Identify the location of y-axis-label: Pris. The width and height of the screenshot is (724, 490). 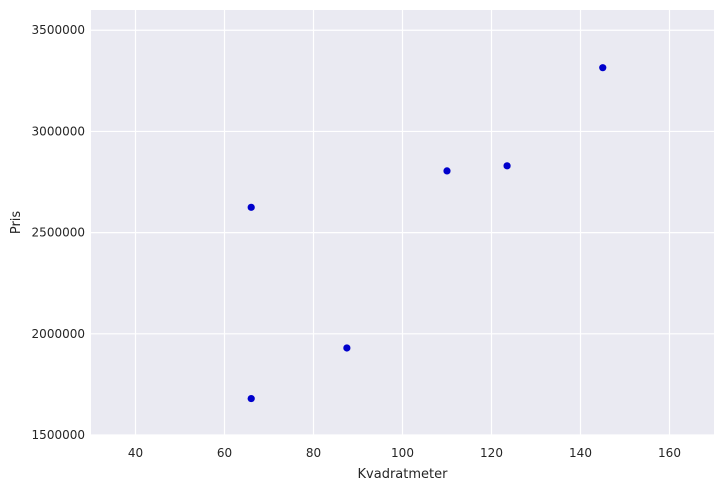
(16, 223).